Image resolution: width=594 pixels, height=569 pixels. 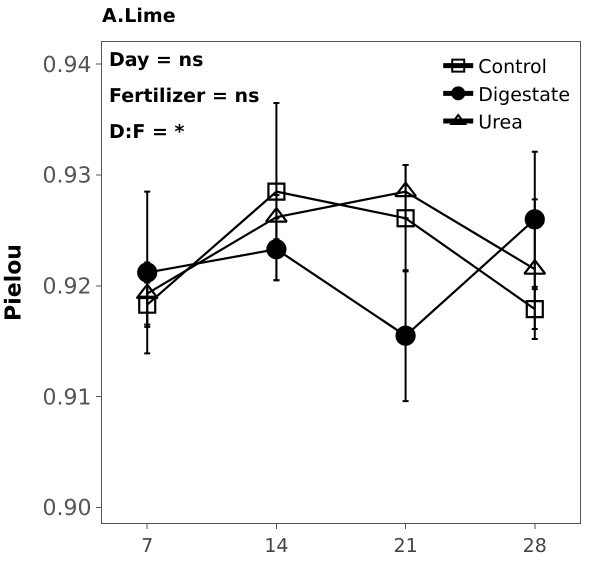 I want to click on y-tick-label: 0.93, so click(x=67, y=176).